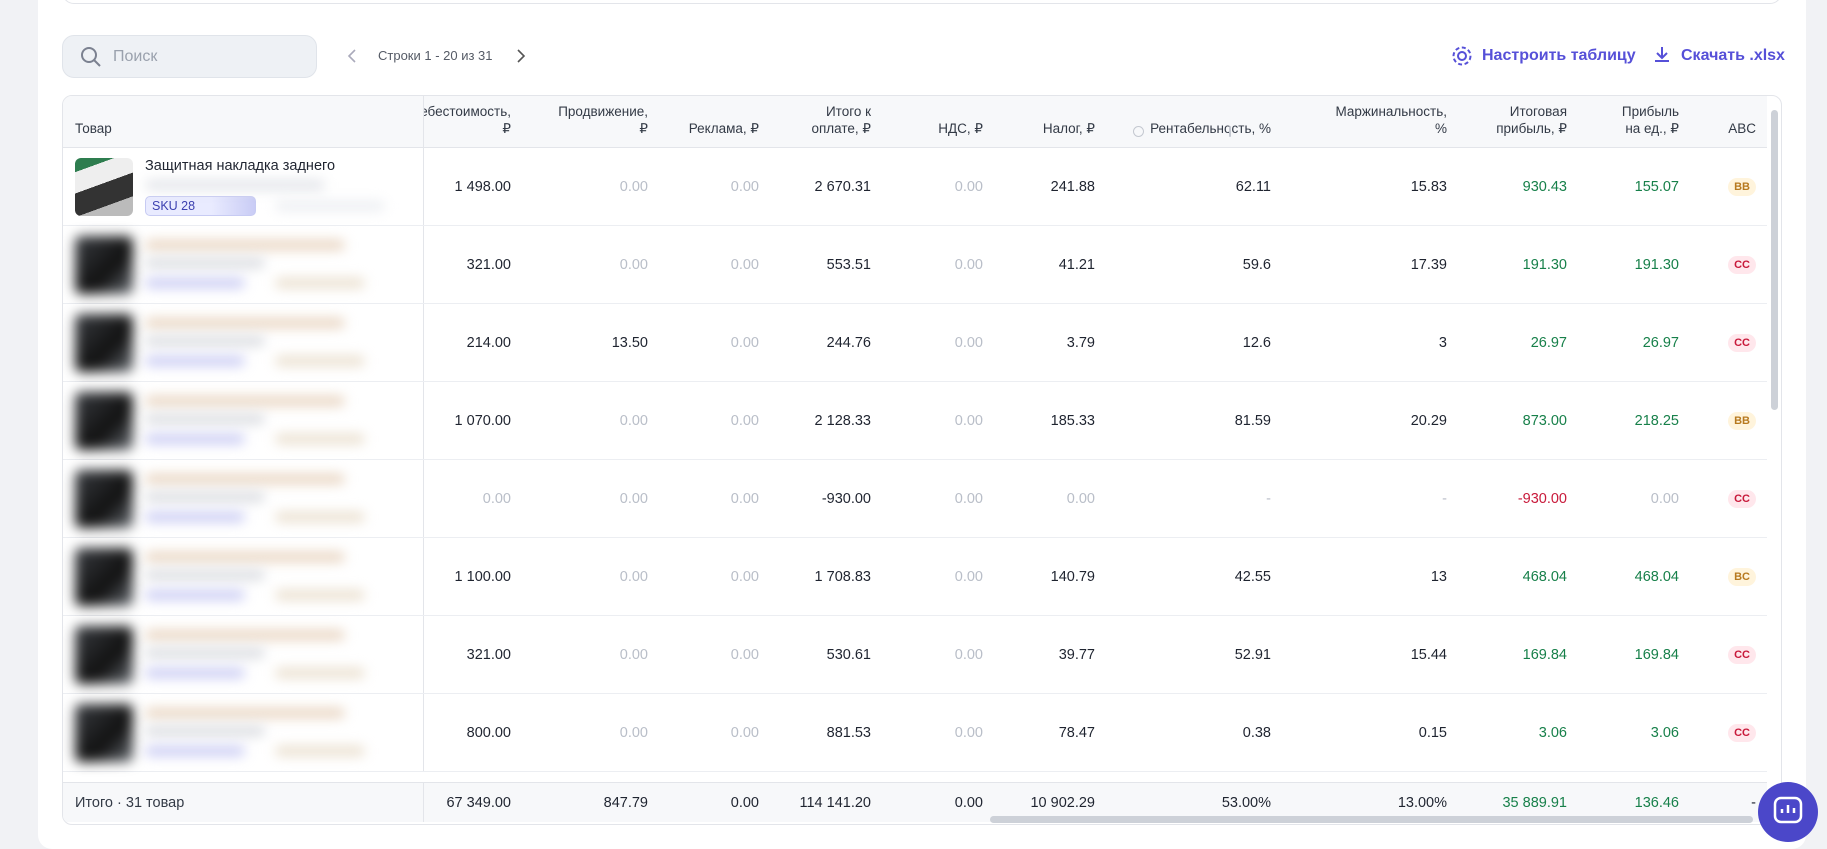  What do you see at coordinates (472, 342) in the screenshot?
I see `cell: 214.00` at bounding box center [472, 342].